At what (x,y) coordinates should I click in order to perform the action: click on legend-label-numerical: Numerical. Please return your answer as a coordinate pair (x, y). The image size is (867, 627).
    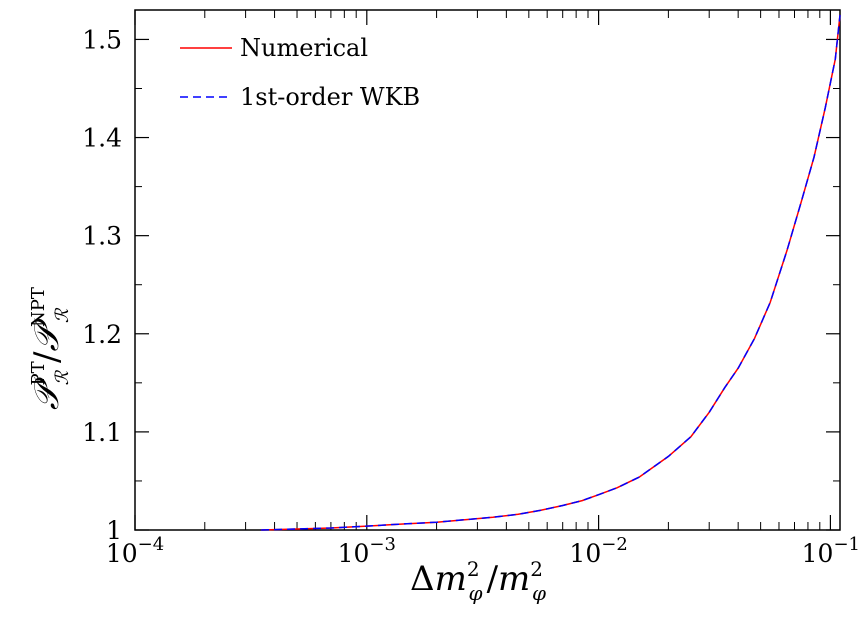
    Looking at the image, I should click on (304, 48).